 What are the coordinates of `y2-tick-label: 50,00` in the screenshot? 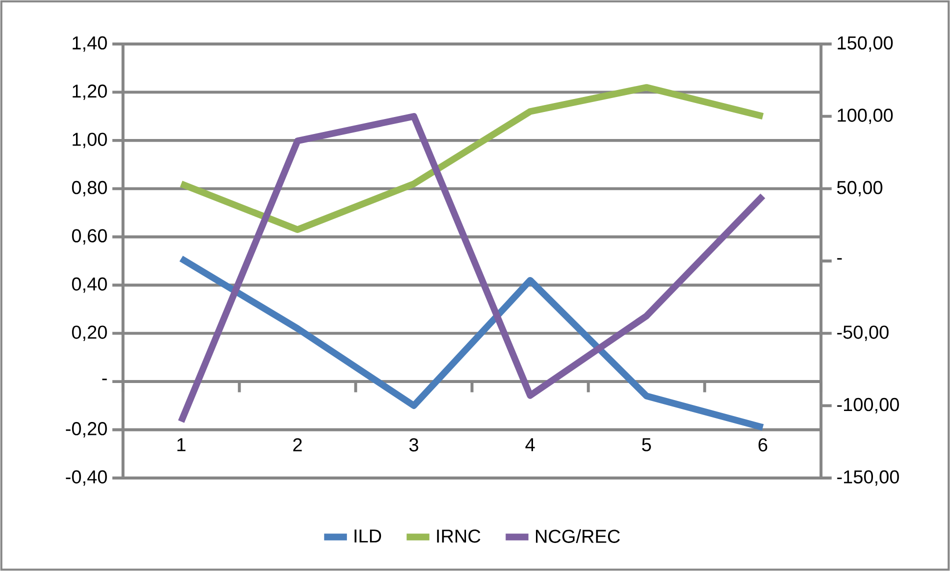 It's located at (859, 188).